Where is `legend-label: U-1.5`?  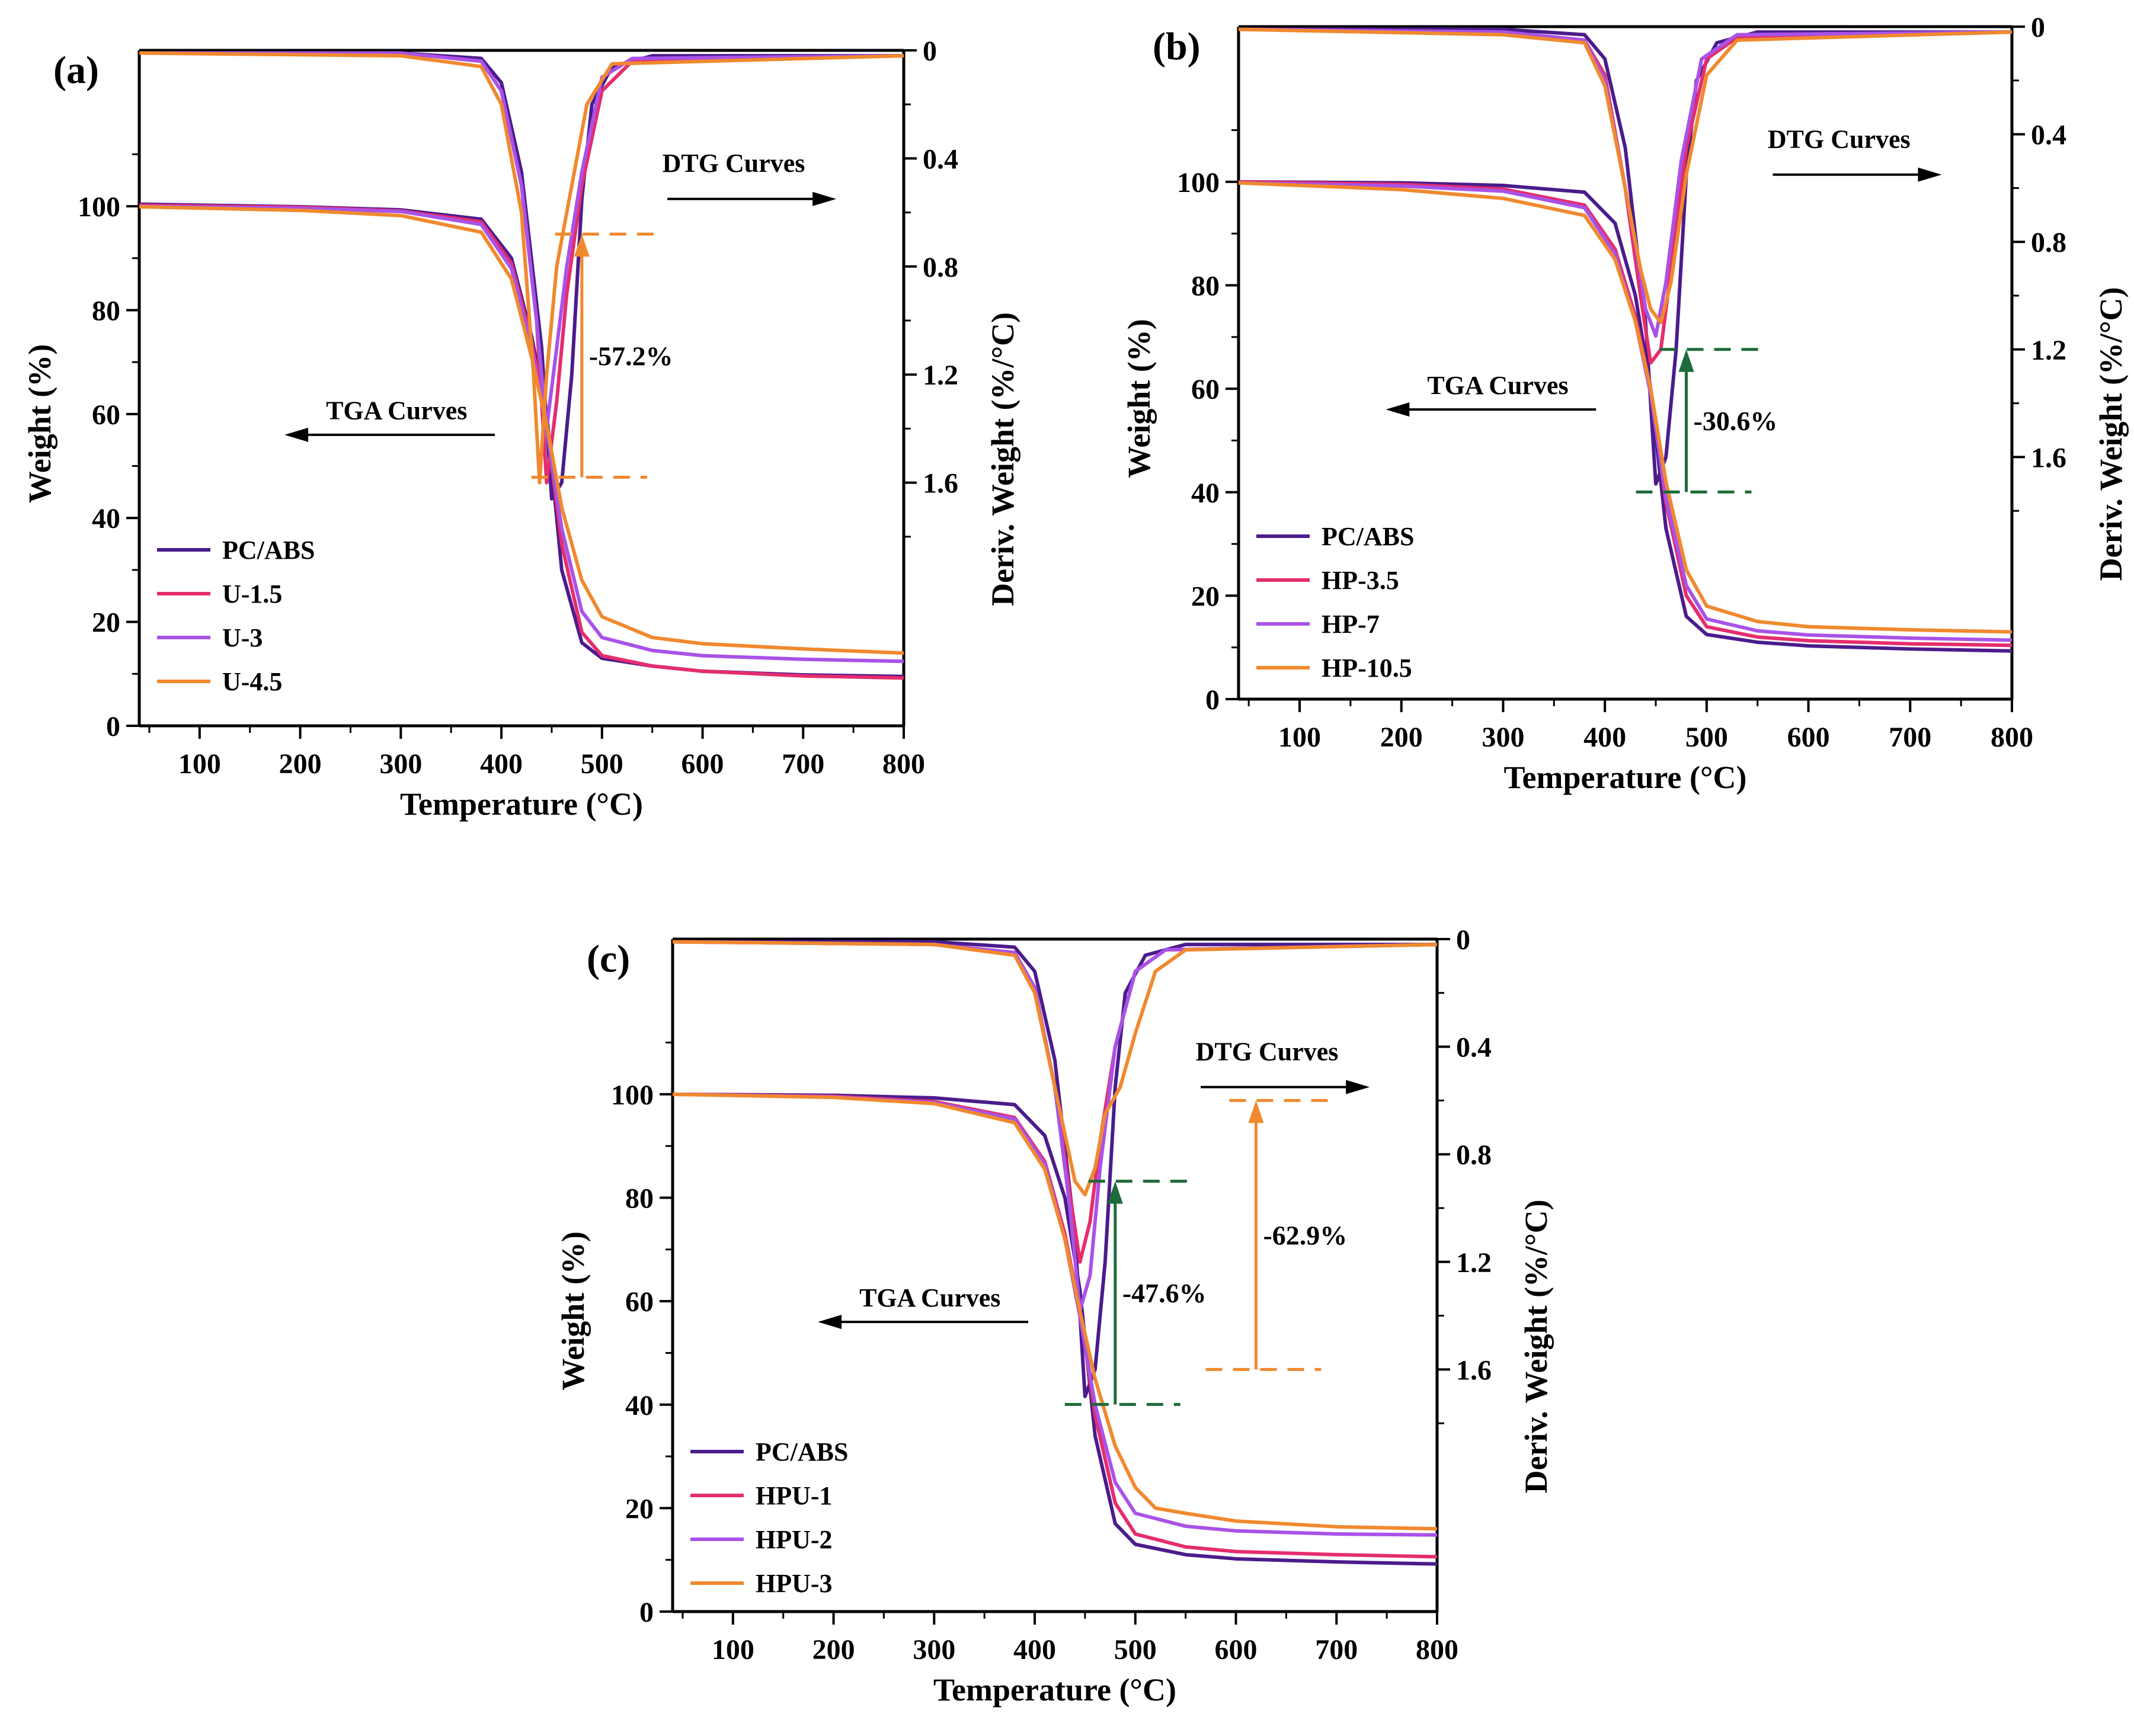 legend-label: U-1.5 is located at coordinates (252, 593).